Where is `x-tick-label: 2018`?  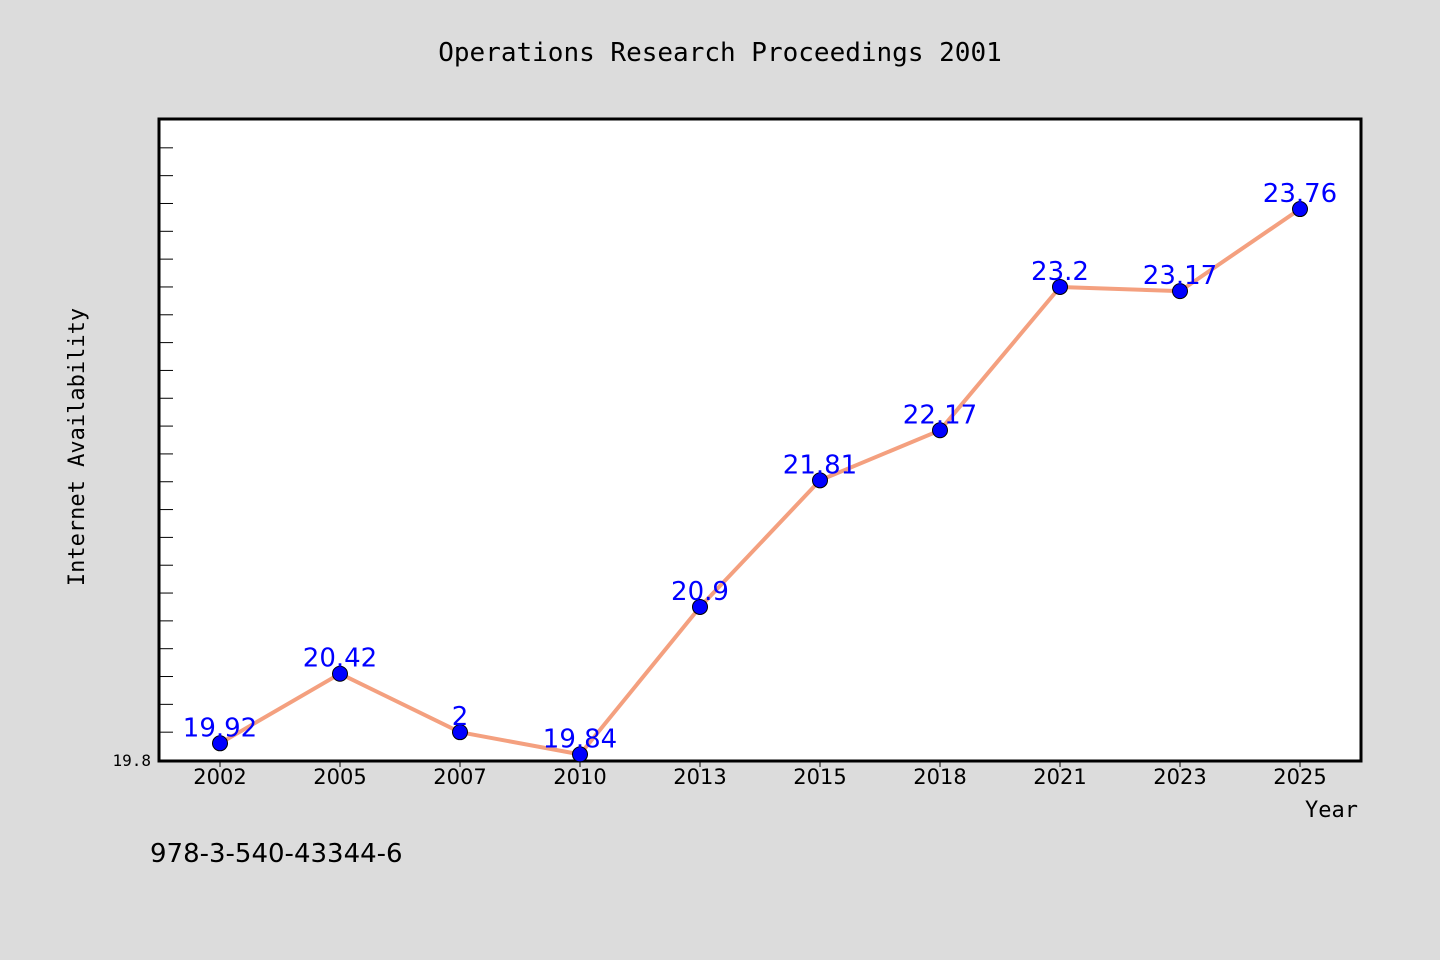
x-tick-label: 2018 is located at coordinates (939, 777).